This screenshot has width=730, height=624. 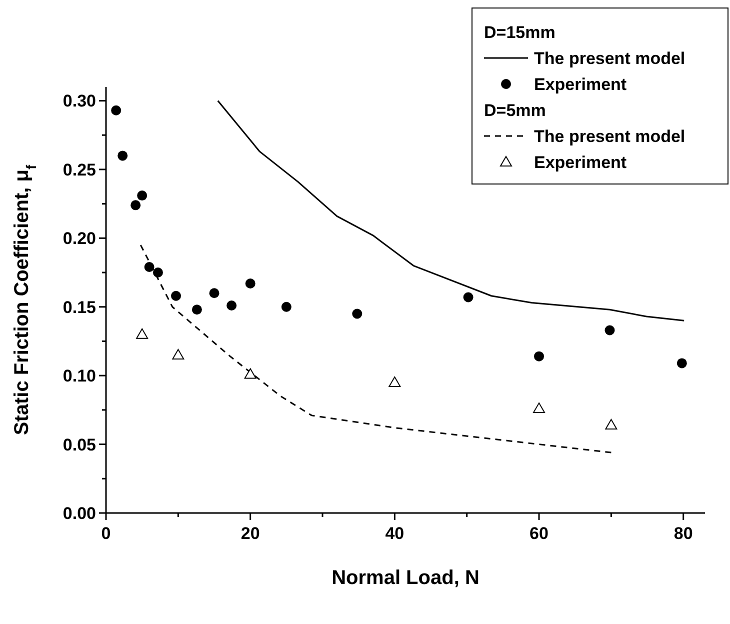 I want to click on y-tick-label: 0.10, so click(x=79, y=376).